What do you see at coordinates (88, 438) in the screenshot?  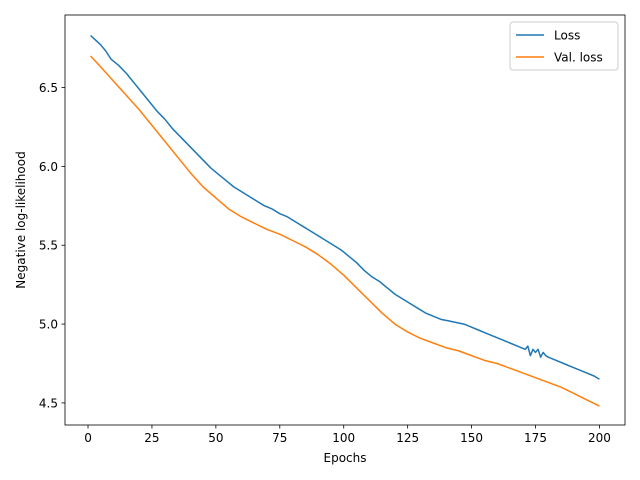 I see `x-tick-label: 0` at bounding box center [88, 438].